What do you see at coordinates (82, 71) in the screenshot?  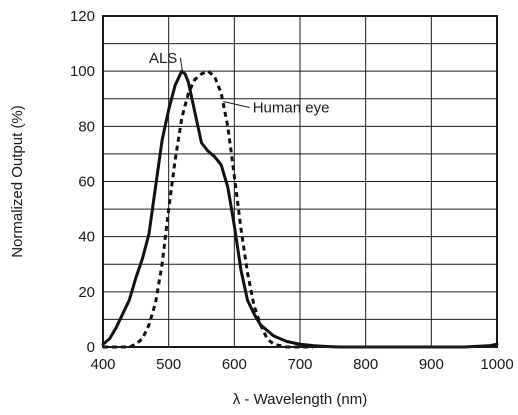 I see `y-tick-label: 100` at bounding box center [82, 71].